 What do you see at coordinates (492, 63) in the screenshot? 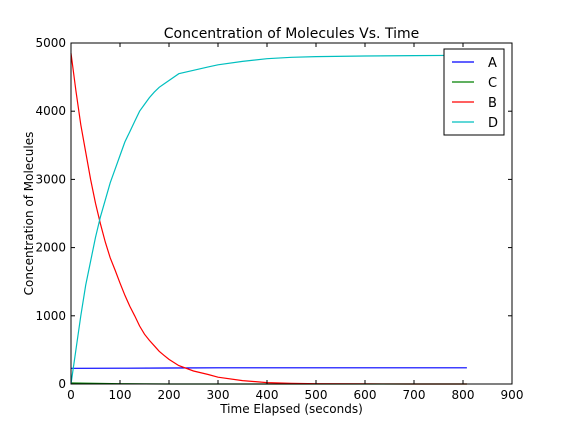
I see `legend-label-a: A` at bounding box center [492, 63].